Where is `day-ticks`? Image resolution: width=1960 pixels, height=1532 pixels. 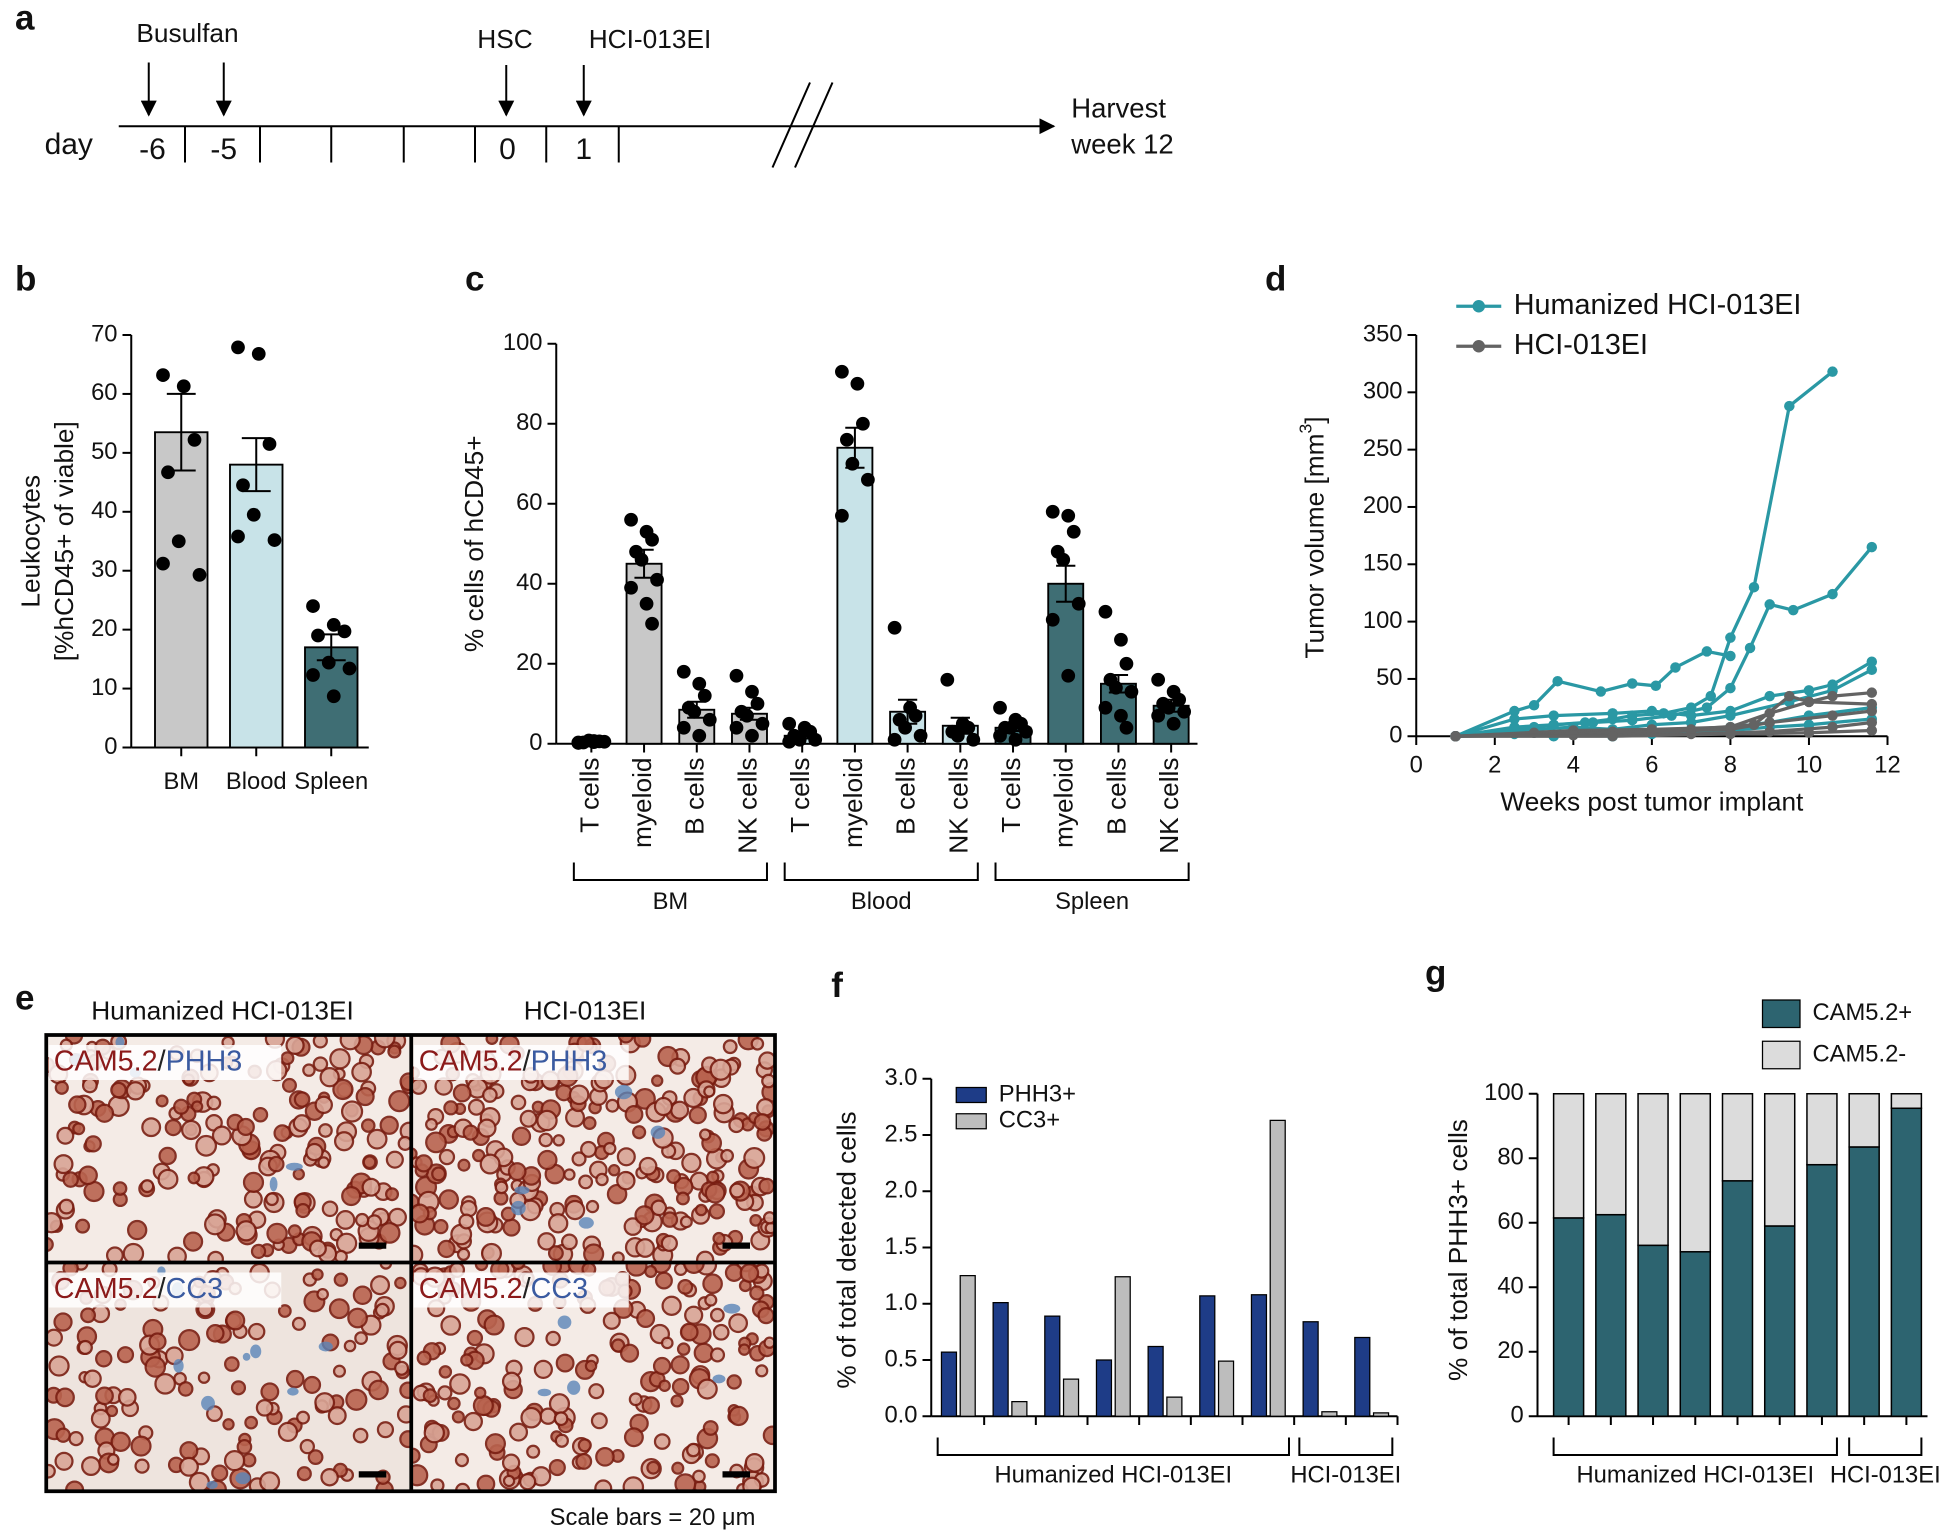 day-ticks is located at coordinates (402, 144).